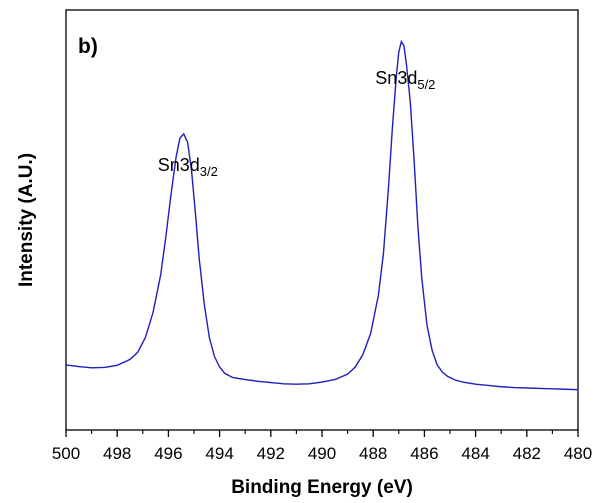 The width and height of the screenshot is (598, 503). I want to click on x-tick-label: 486, so click(424, 453).